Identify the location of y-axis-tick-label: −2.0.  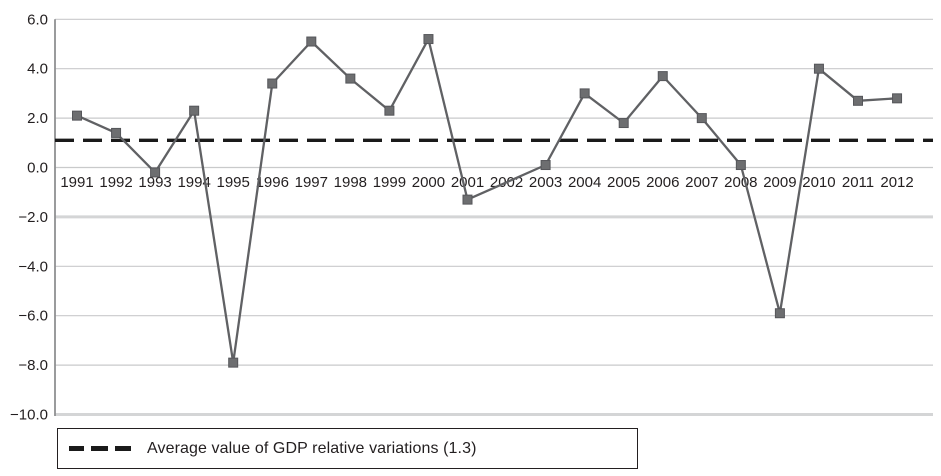
(33, 217).